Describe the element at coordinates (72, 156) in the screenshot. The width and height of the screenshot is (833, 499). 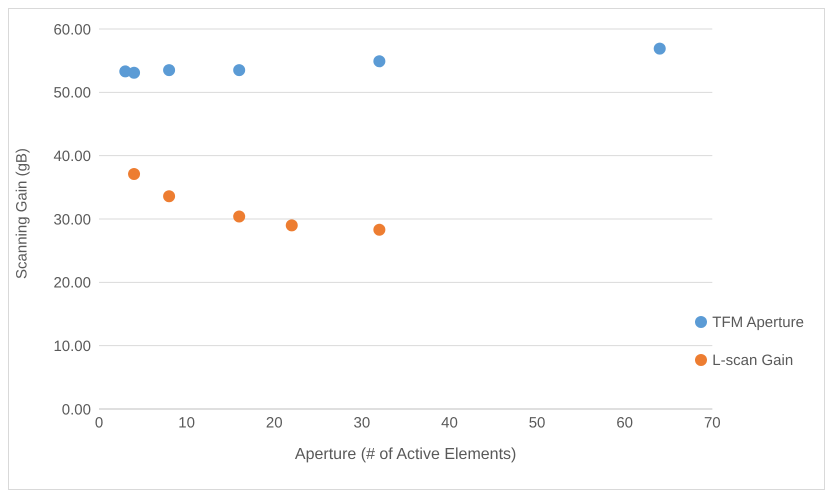
I see `y-tick-label: 40.00` at that location.